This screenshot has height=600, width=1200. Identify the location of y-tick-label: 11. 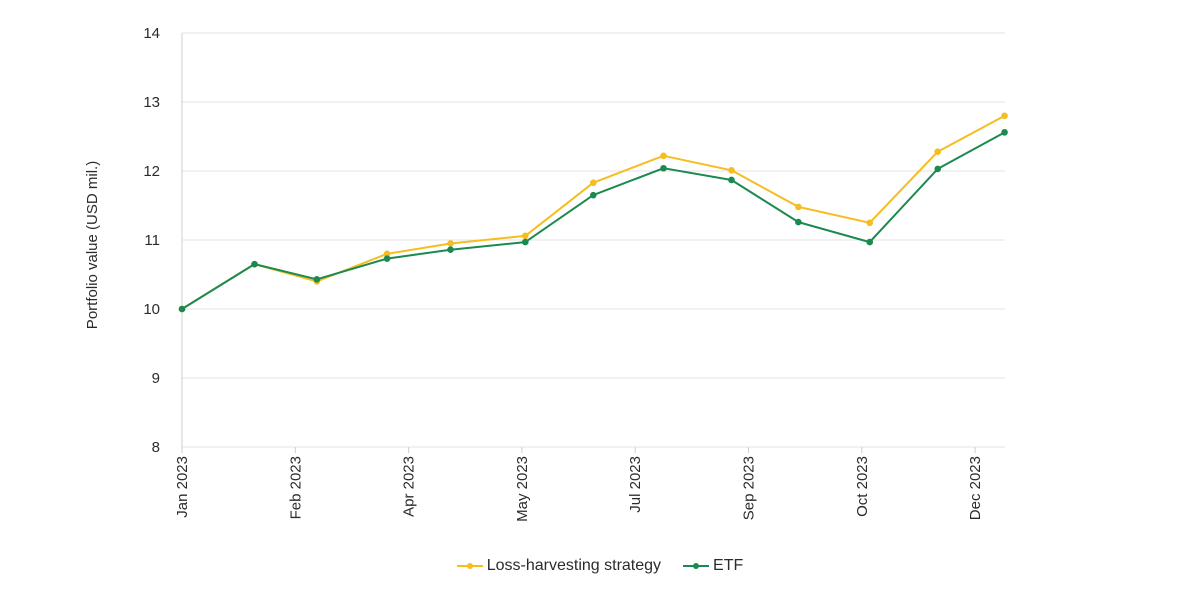
(152, 240).